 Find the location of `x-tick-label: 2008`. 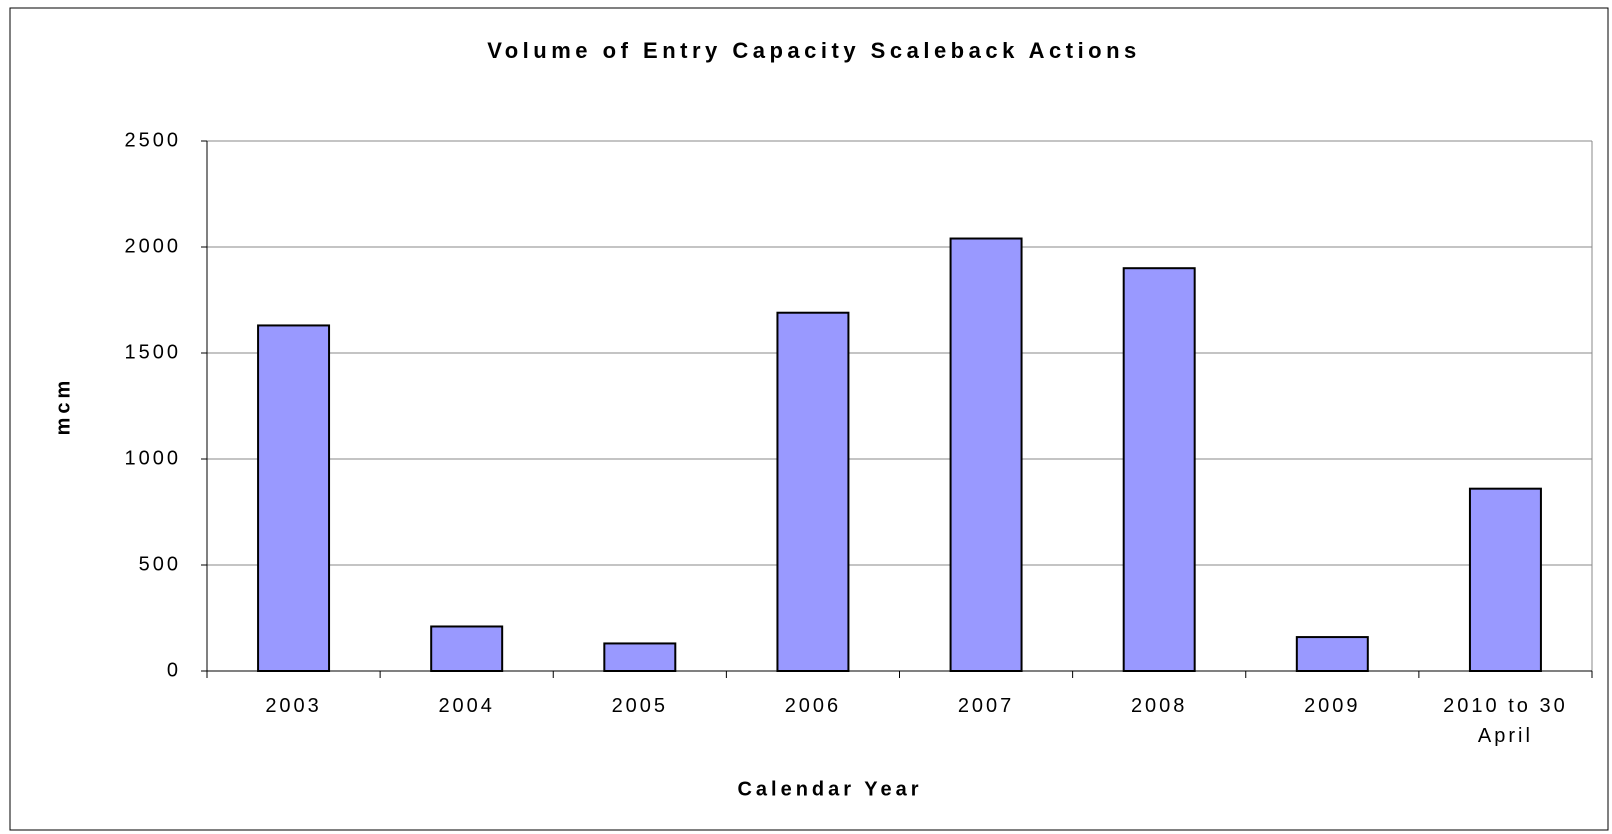

x-tick-label: 2008 is located at coordinates (1159, 706).